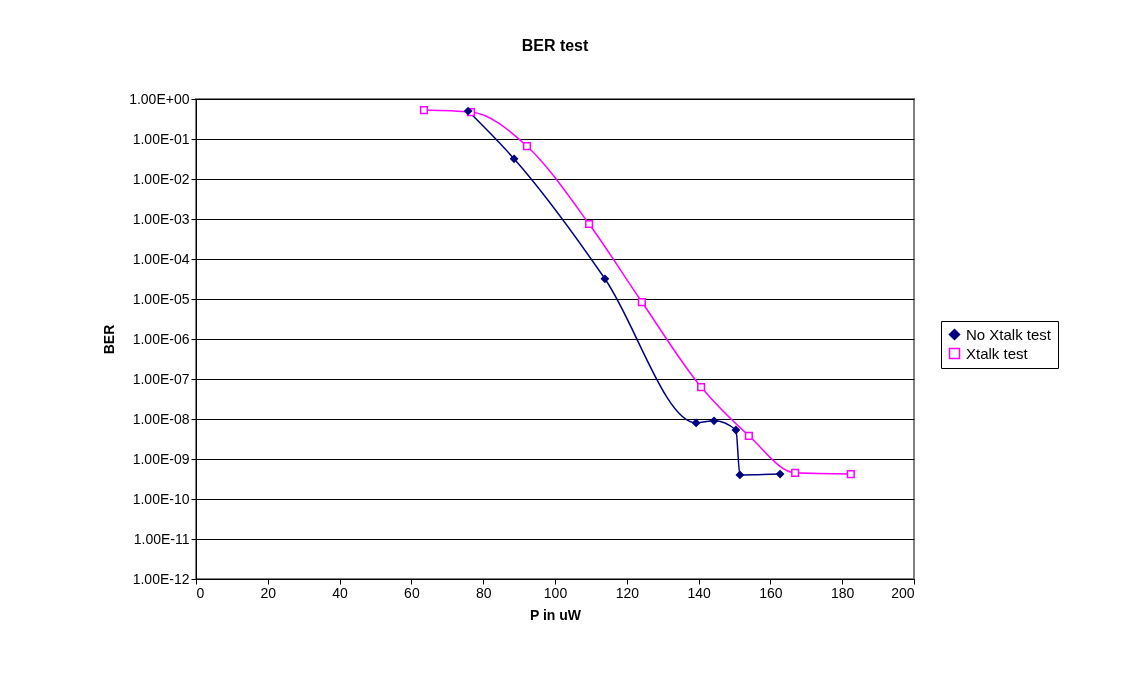 Image resolution: width=1125 pixels, height=679 pixels. I want to click on x-tick-label: 100, so click(555, 592).